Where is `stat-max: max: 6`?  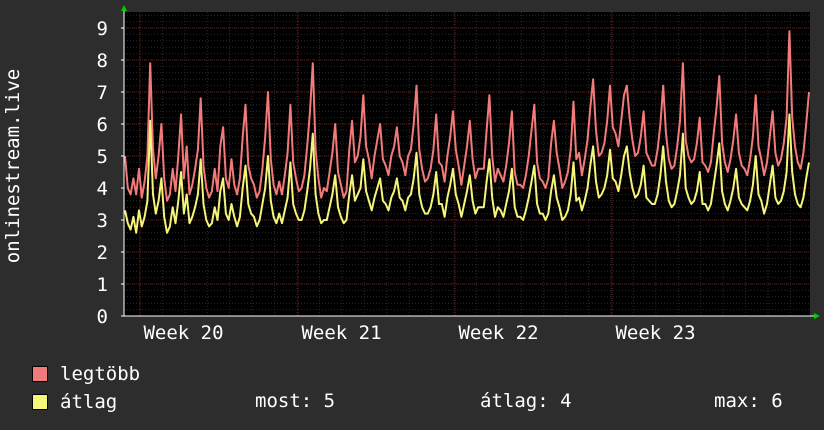
stat-max: max: 6 is located at coordinates (748, 401).